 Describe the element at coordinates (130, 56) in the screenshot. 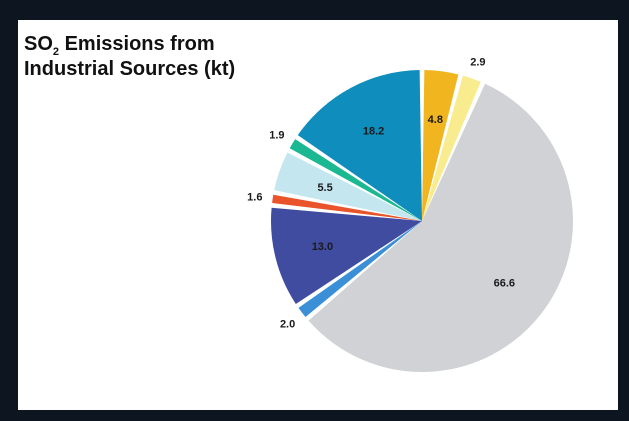

I see `chart-title-rest: Emissions from Industrial Sources (kt)` at that location.